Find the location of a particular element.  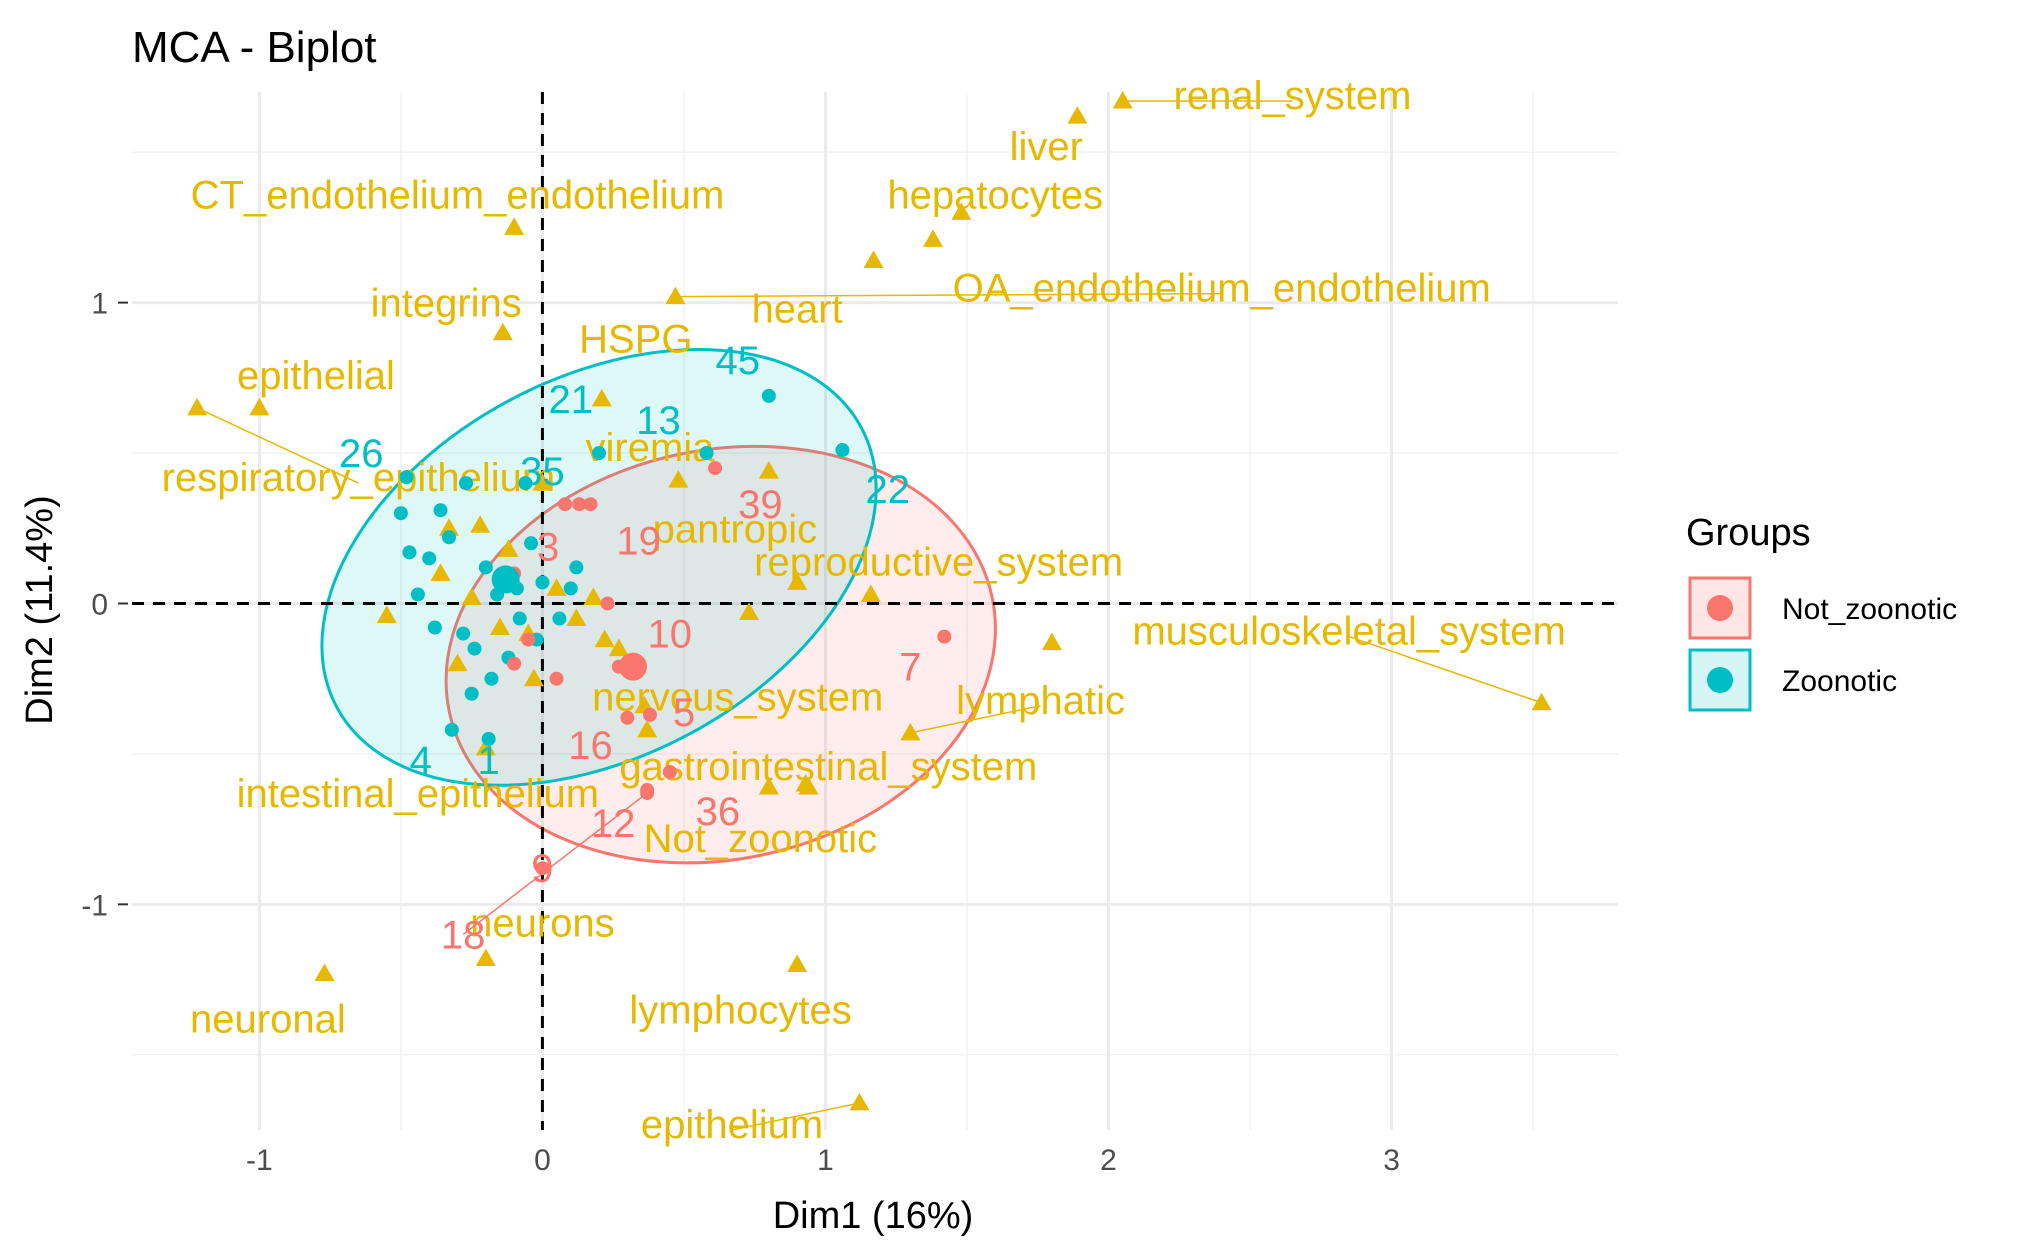

variable-point-epithelium is located at coordinates (859, 1101).